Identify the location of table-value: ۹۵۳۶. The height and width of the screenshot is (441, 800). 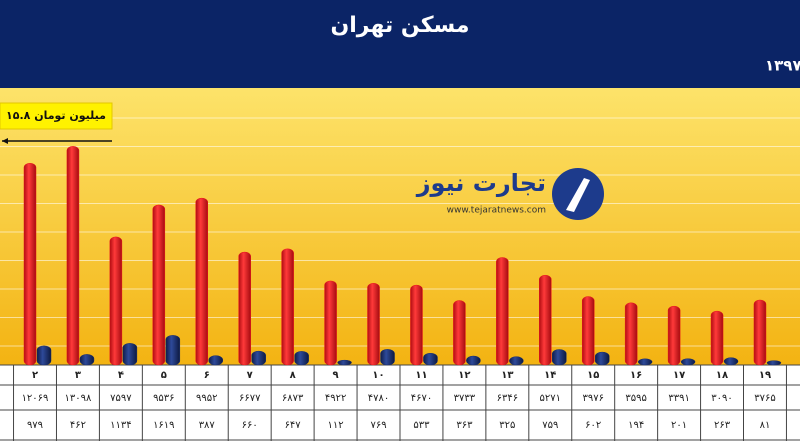
(163, 398).